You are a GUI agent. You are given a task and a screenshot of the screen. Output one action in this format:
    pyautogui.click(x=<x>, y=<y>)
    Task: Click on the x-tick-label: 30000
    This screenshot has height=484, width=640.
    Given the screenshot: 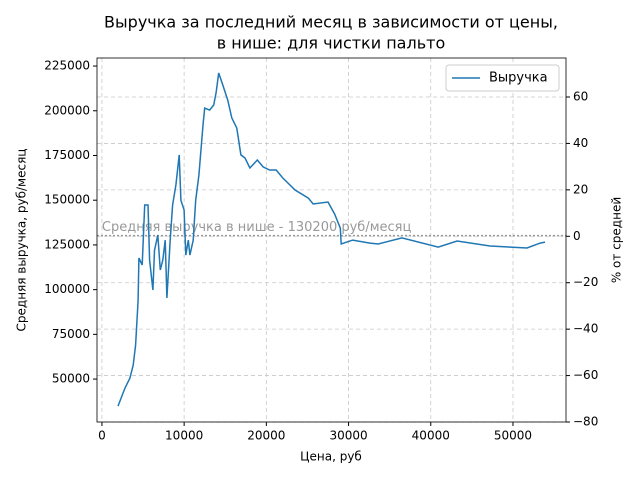 What is the action you would take?
    pyautogui.click(x=348, y=436)
    